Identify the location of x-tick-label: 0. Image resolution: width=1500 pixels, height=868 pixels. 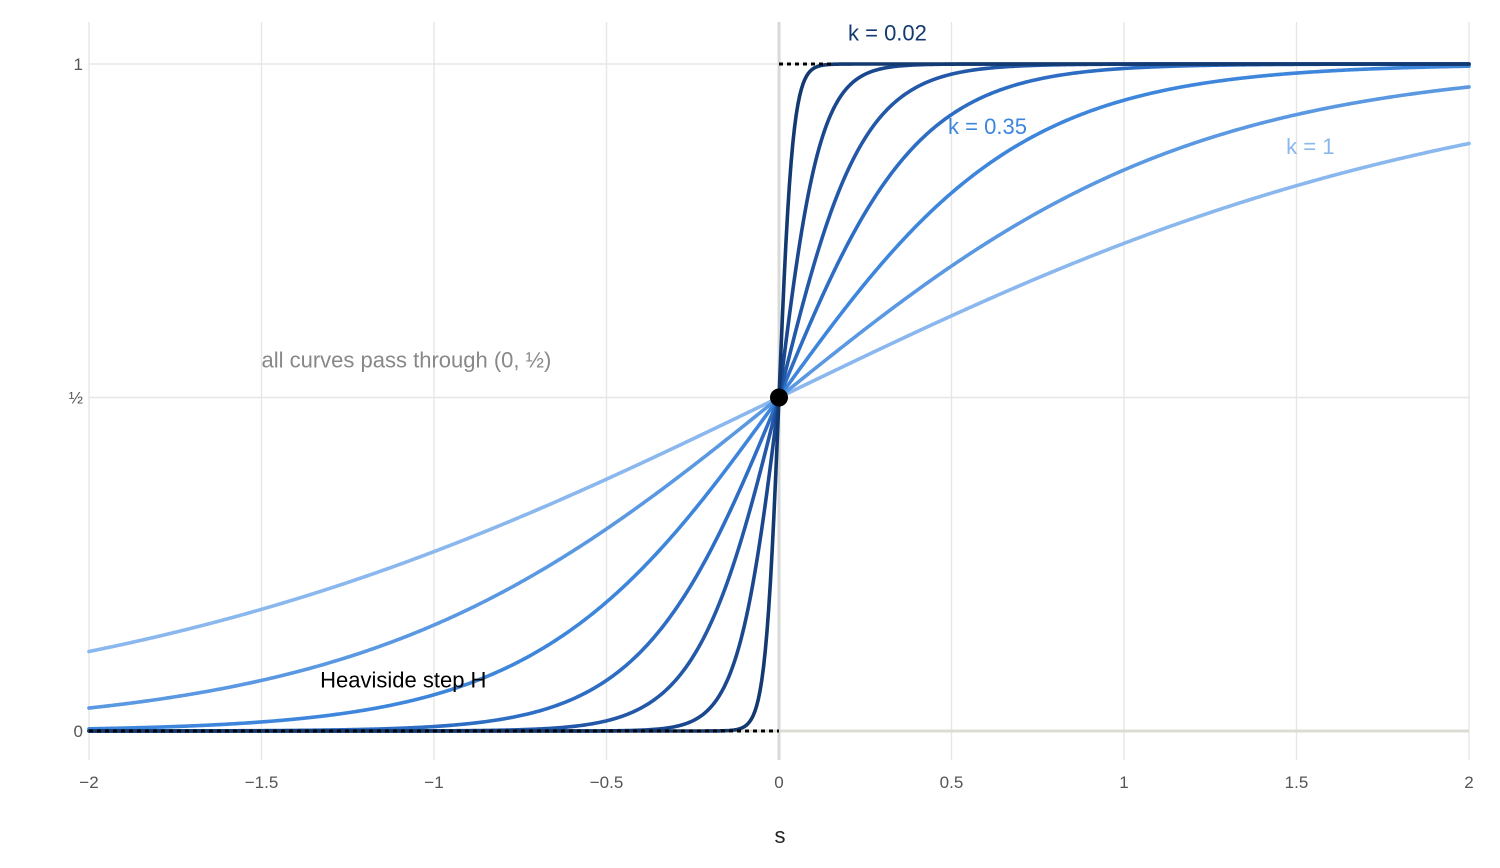
(778, 782).